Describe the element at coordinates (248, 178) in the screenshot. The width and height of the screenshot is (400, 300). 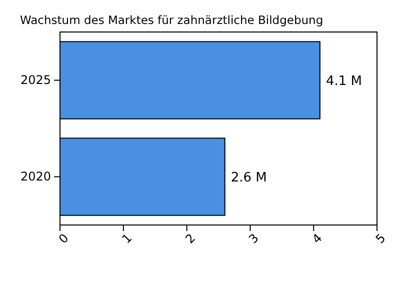
I see `data-label: 2.6 M` at that location.